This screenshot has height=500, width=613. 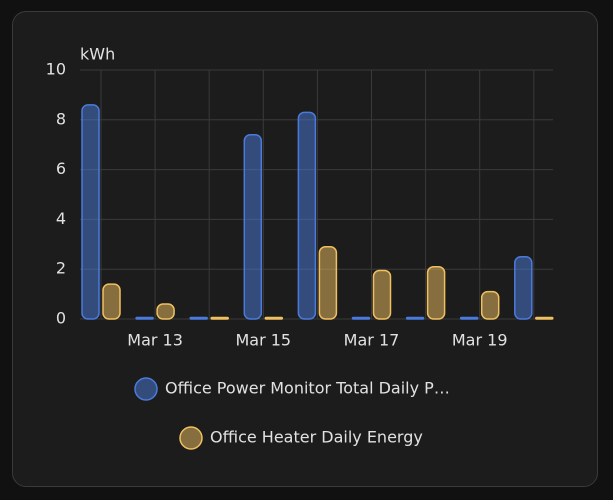 I want to click on y-tick-label: 2, so click(x=61, y=268).